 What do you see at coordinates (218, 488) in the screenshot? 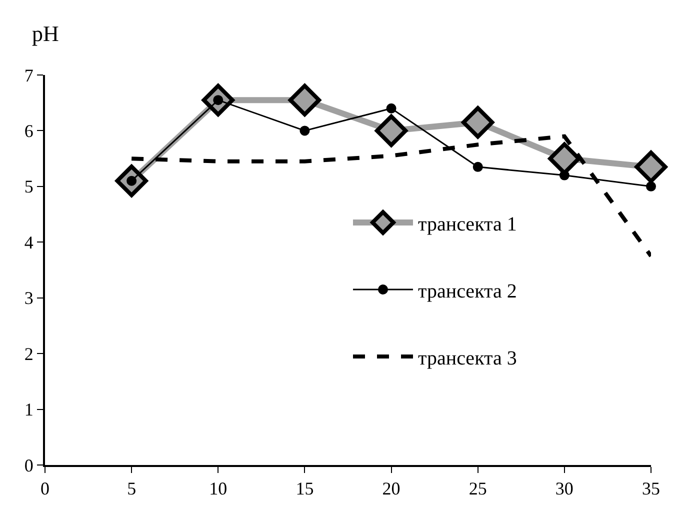
I see `x-tick-label: 10` at bounding box center [218, 488].